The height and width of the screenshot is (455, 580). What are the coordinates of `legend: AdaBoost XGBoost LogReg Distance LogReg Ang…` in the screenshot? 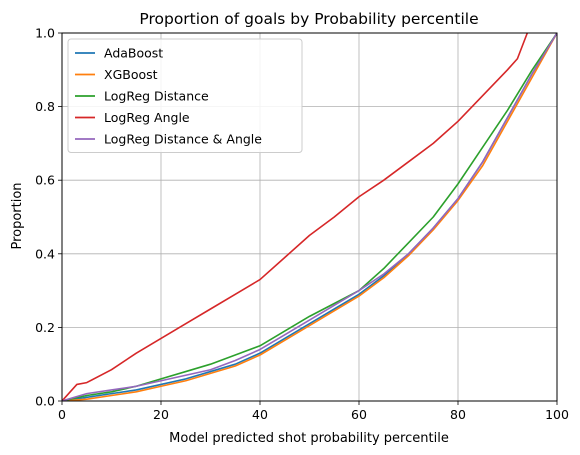 It's located at (185, 95).